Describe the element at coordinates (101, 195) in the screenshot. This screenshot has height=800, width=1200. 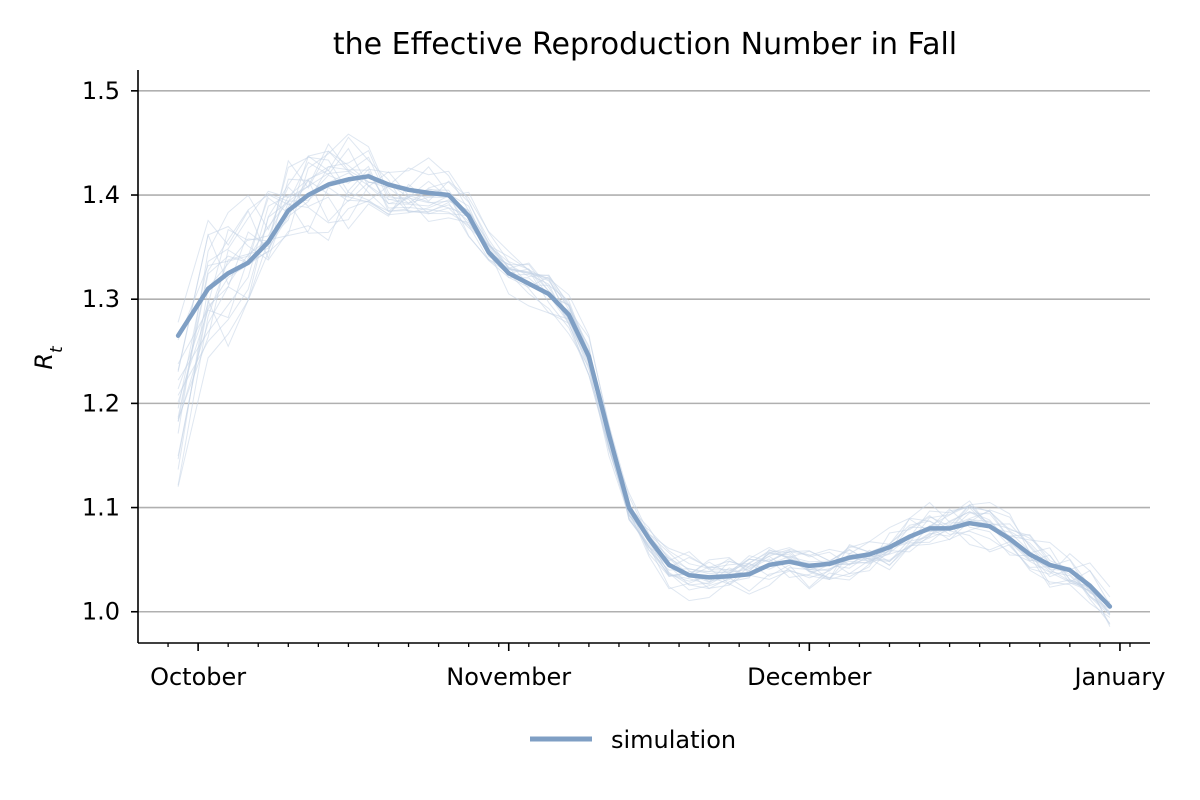
I see `y-tick-label: 1.4` at that location.